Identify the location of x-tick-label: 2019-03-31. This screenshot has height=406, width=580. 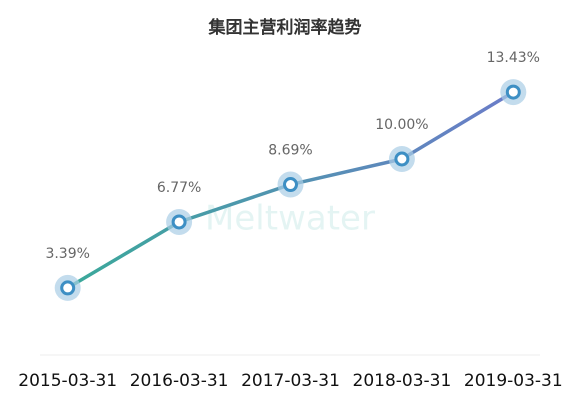
(513, 381).